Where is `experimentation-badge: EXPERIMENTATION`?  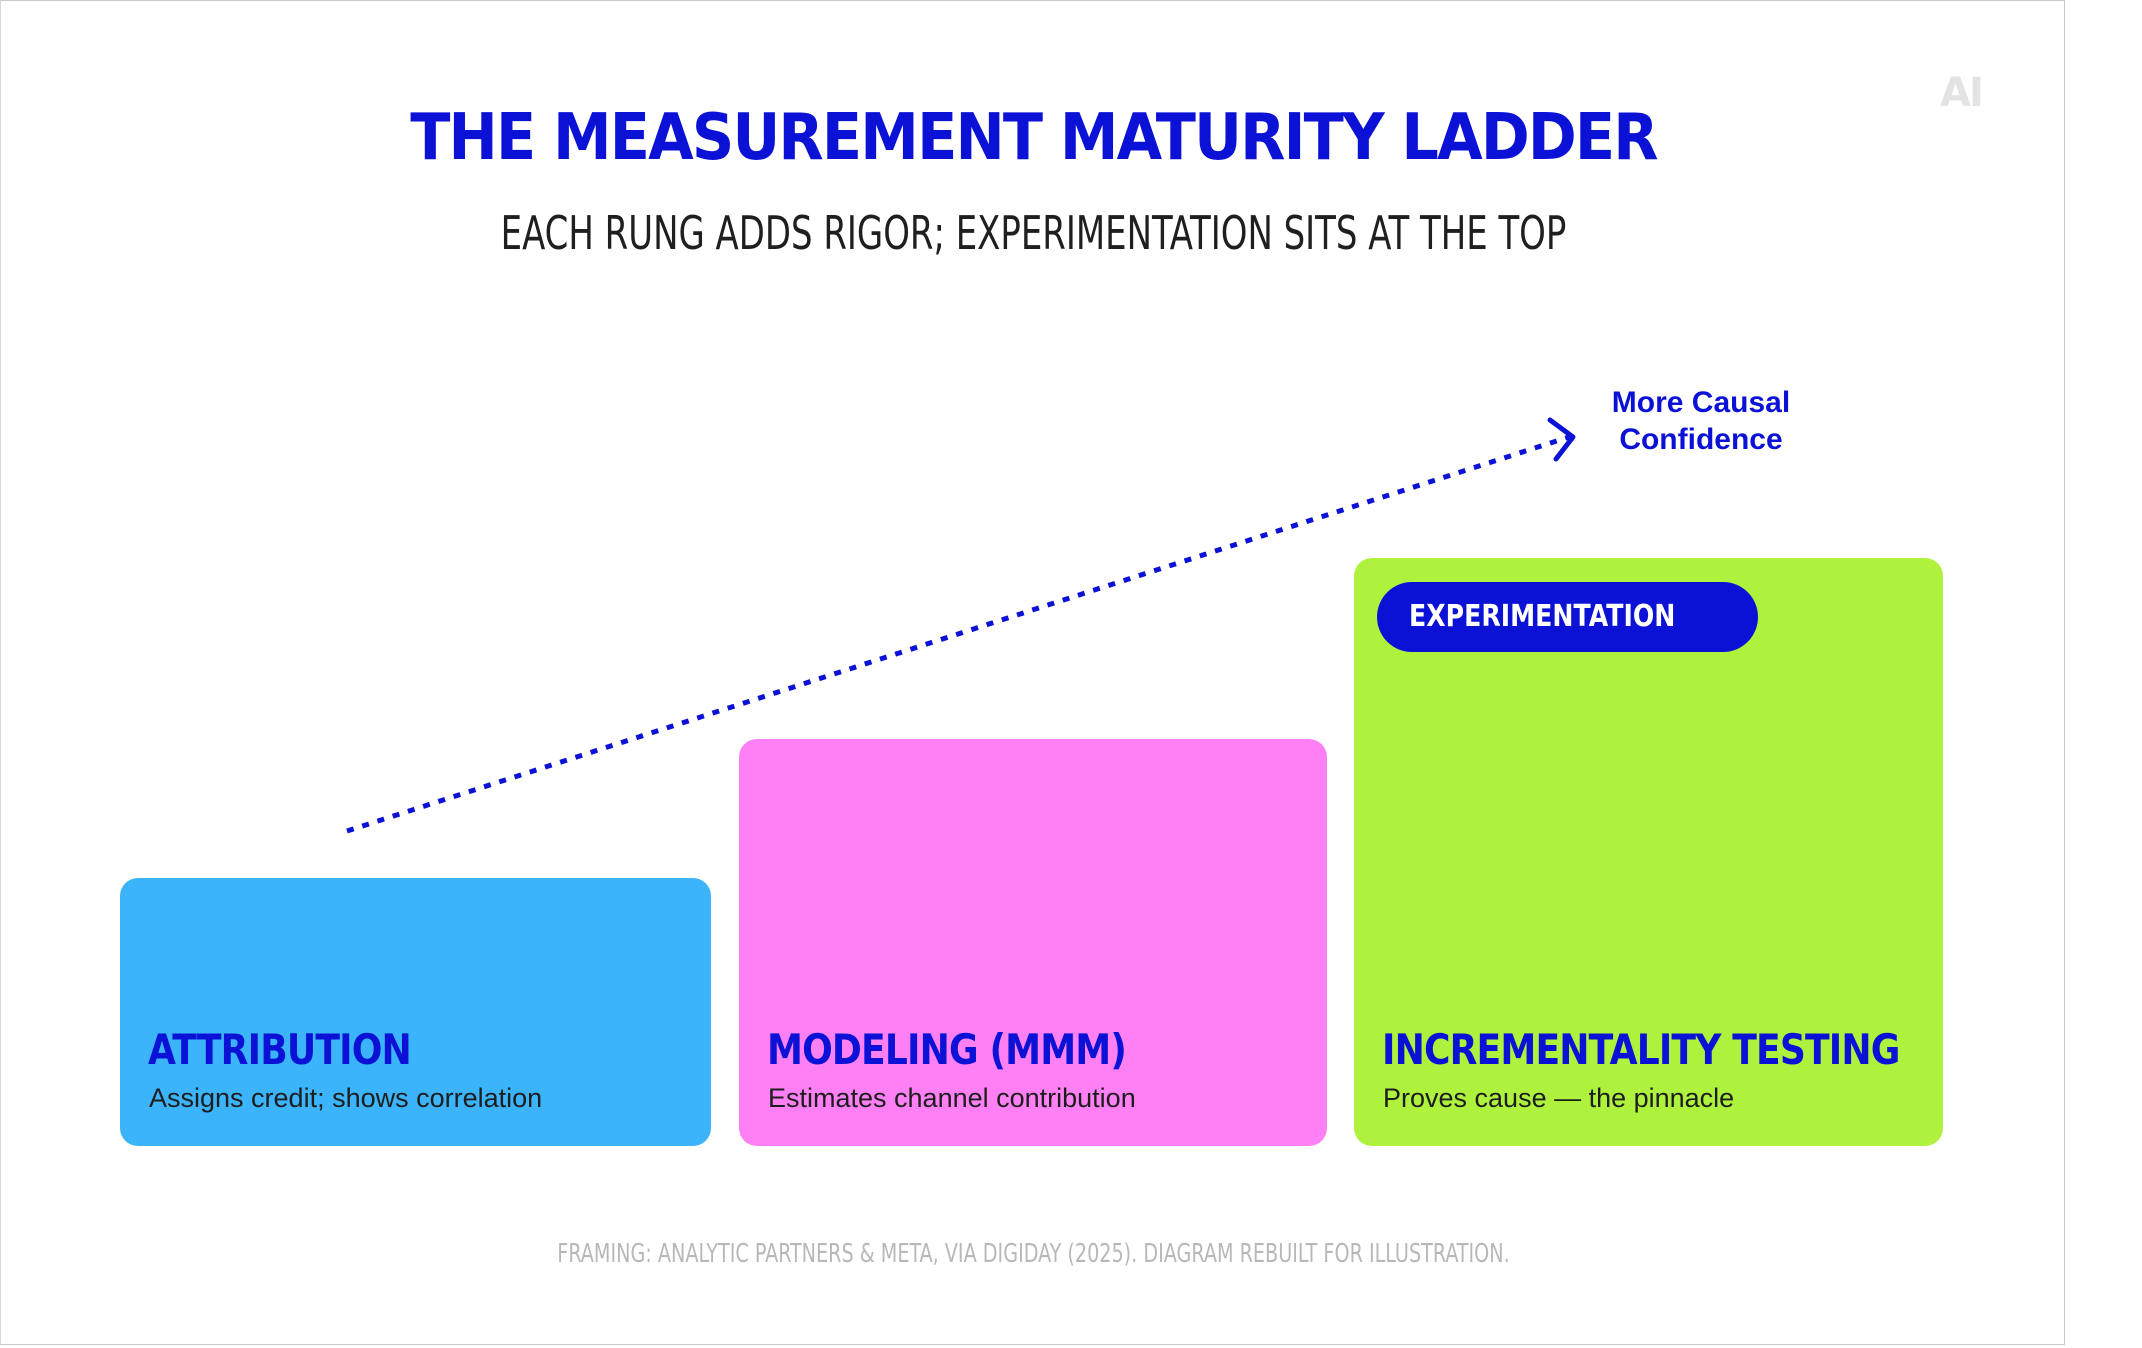
experimentation-badge: EXPERIMENTATION is located at coordinates (1568, 617).